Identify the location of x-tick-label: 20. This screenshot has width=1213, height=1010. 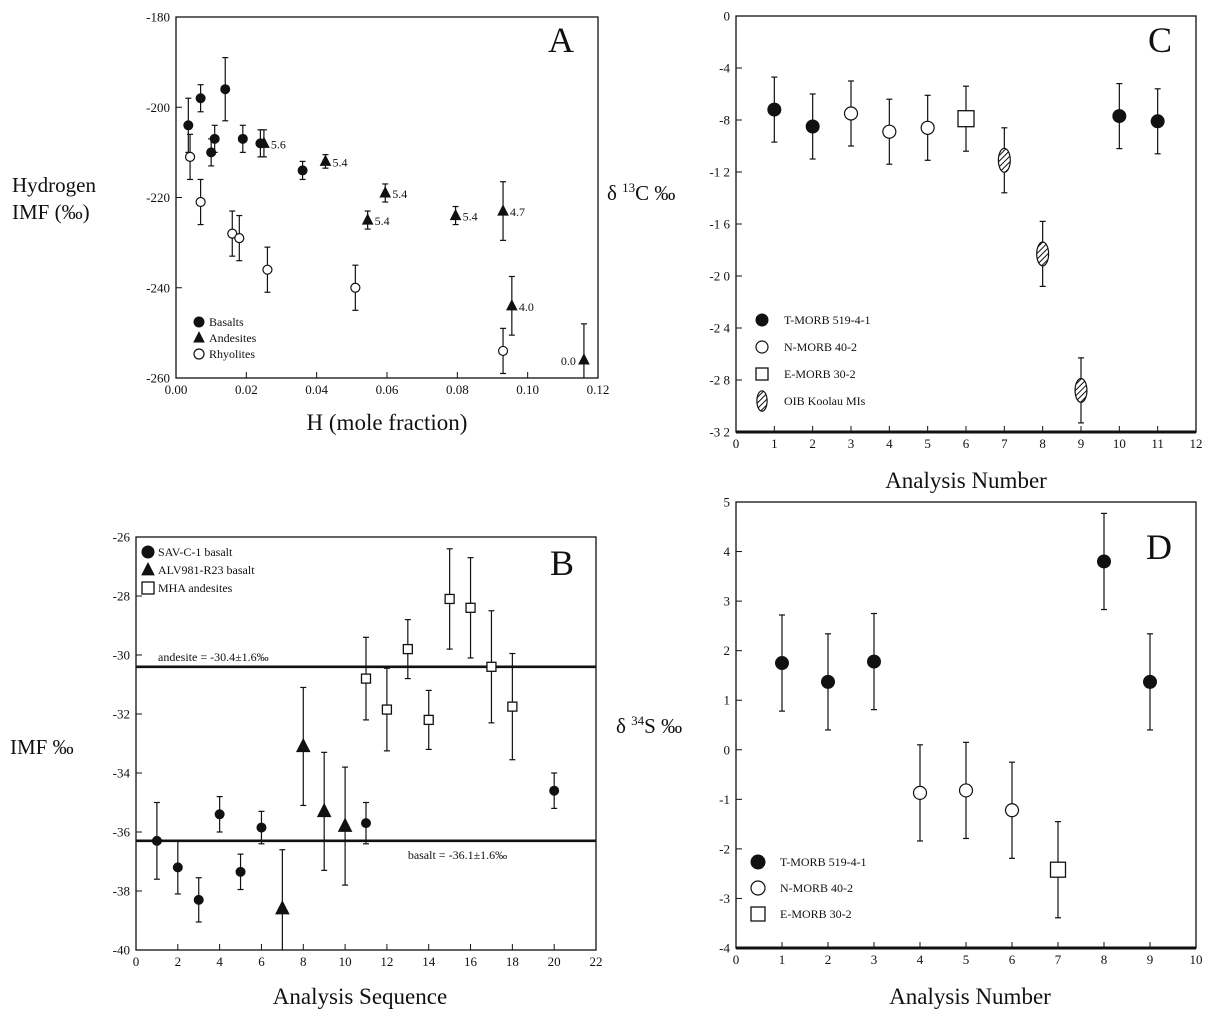
(554, 961).